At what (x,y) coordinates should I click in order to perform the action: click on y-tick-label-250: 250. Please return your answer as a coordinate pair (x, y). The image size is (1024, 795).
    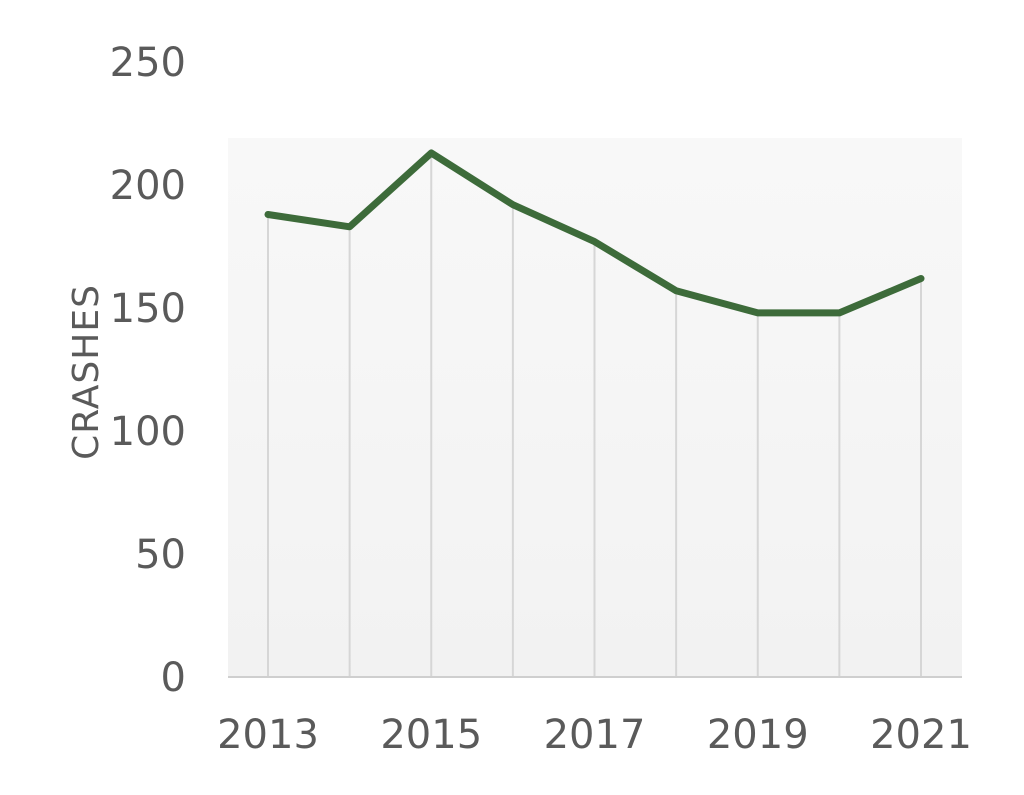
    Looking at the image, I should click on (148, 63).